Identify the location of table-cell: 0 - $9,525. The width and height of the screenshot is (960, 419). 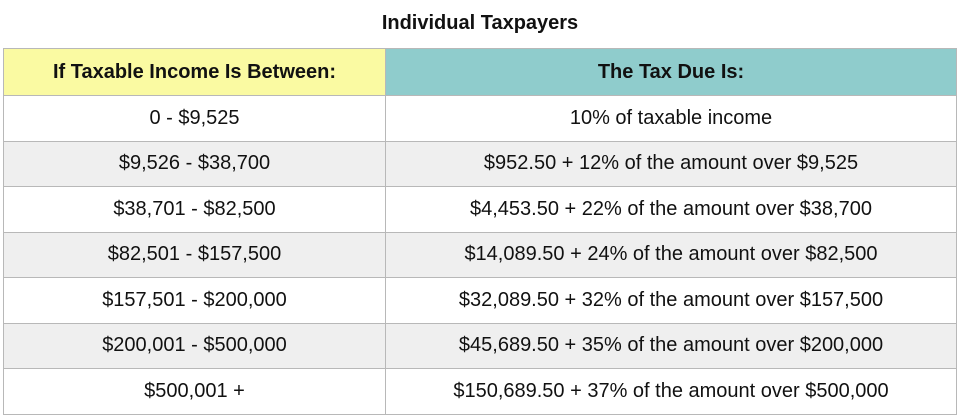
(194, 118).